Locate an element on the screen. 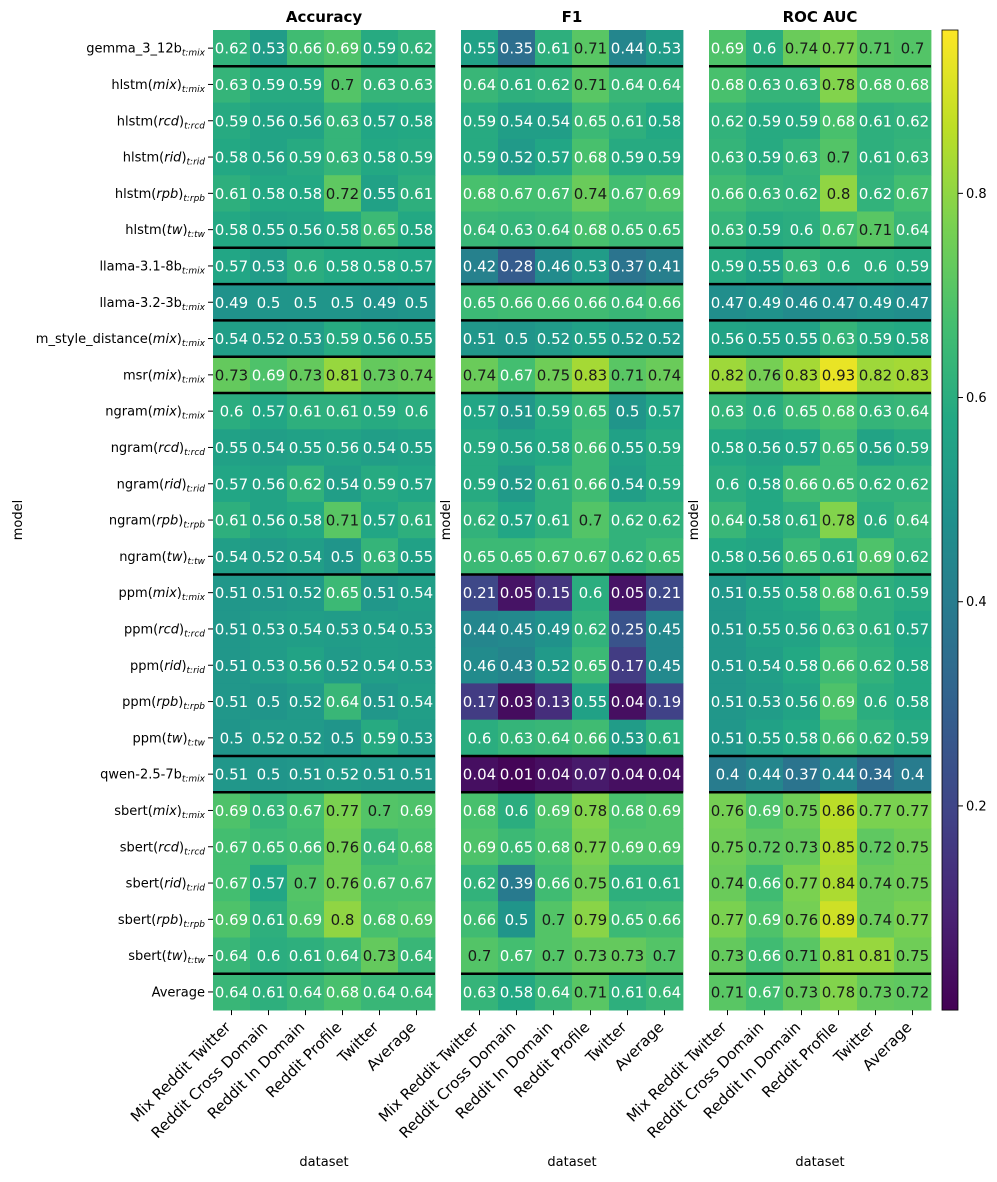 This screenshot has width=997, height=1182. cell-value-label: 0.7 is located at coordinates (380, 811).